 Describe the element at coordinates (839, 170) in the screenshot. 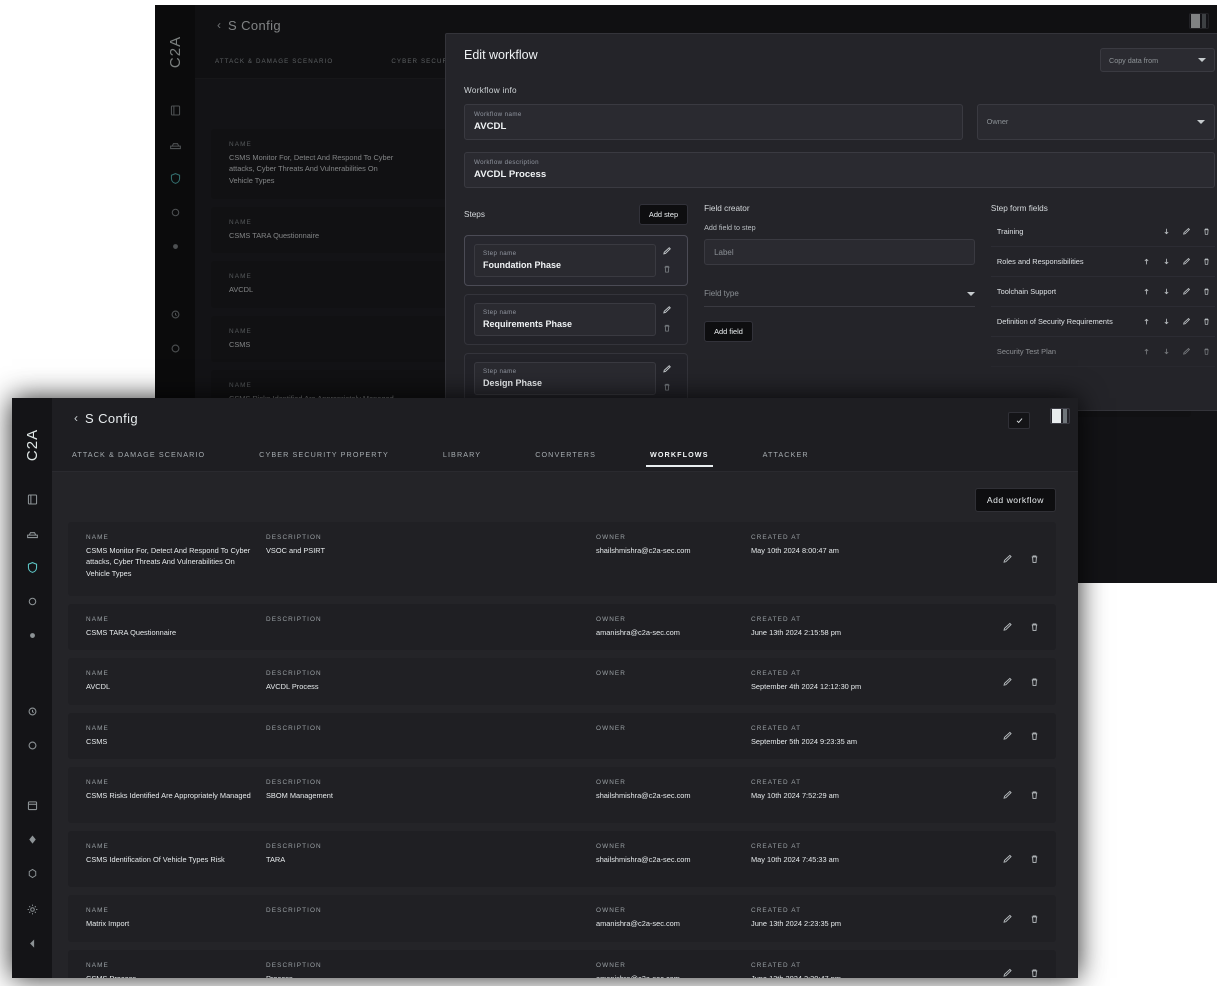

I see `workflow-description-field: Workflow description AVCDL Process` at that location.